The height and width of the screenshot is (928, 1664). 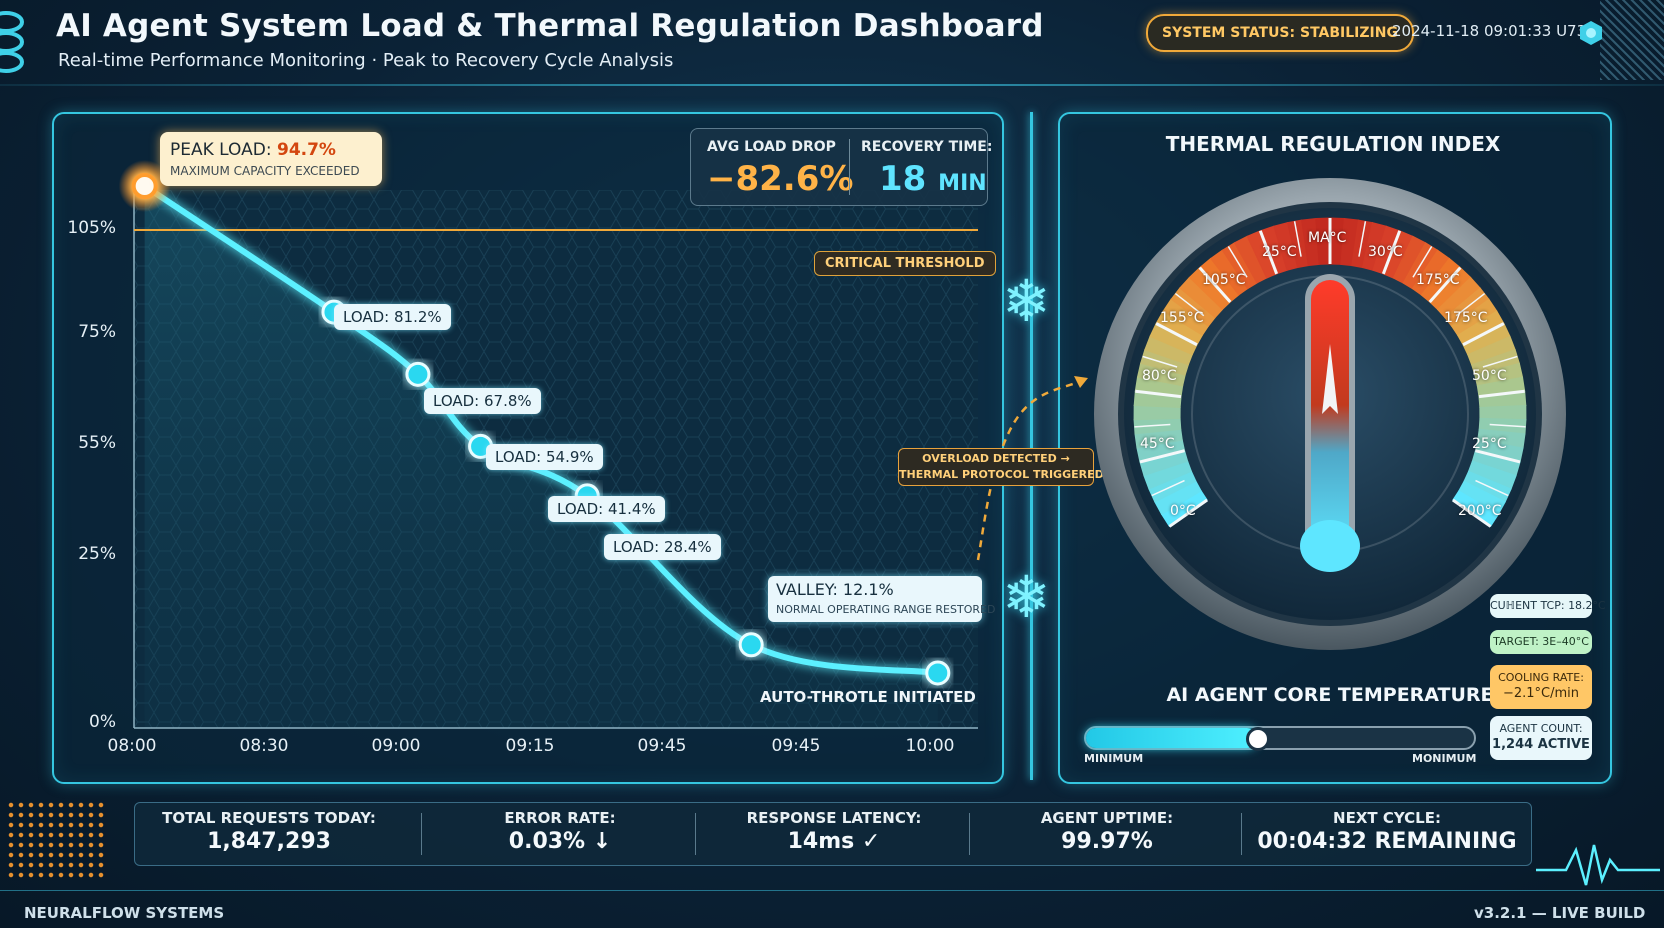 What do you see at coordinates (834, 841) in the screenshot?
I see `stat-value: 14ms ✓` at bounding box center [834, 841].